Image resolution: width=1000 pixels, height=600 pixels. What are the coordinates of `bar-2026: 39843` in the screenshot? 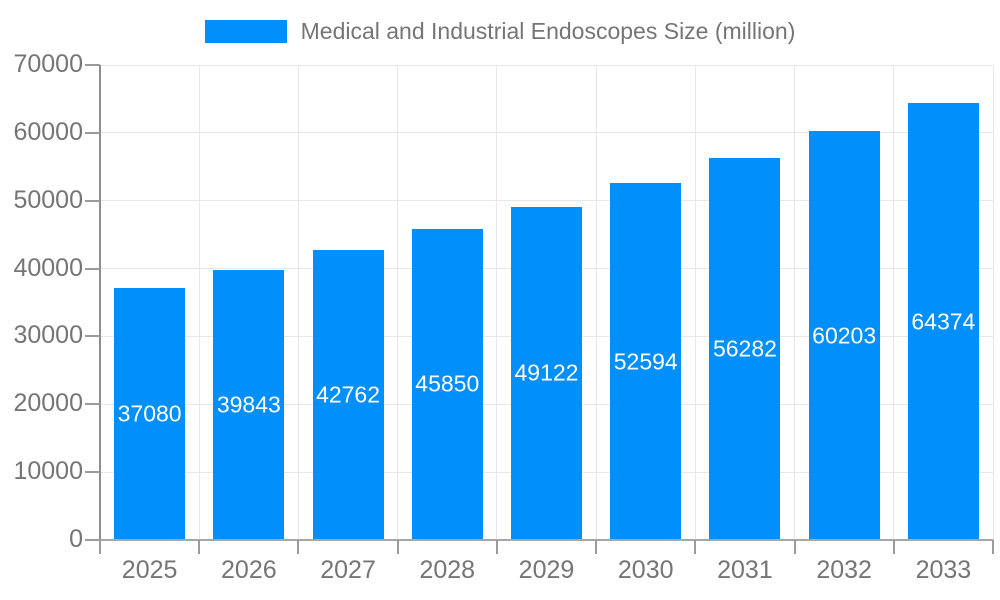 It's located at (249, 404).